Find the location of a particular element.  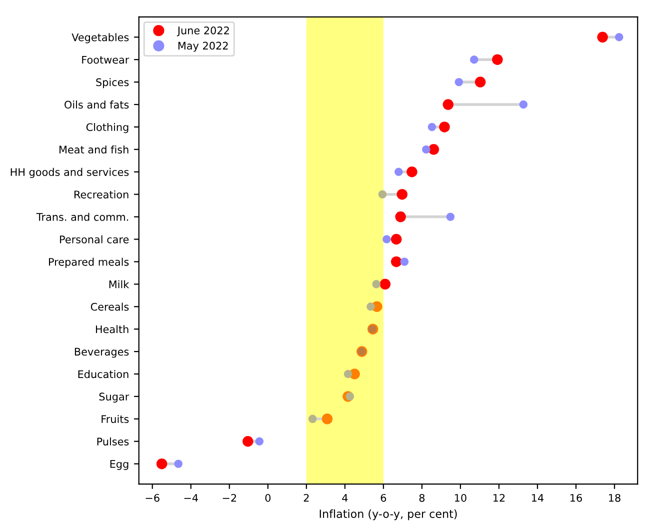

x-tick-label: 2 is located at coordinates (306, 498).